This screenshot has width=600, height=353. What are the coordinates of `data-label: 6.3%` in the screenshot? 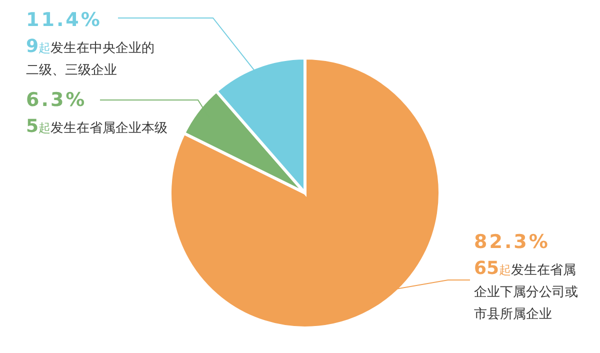 It's located at (56, 100).